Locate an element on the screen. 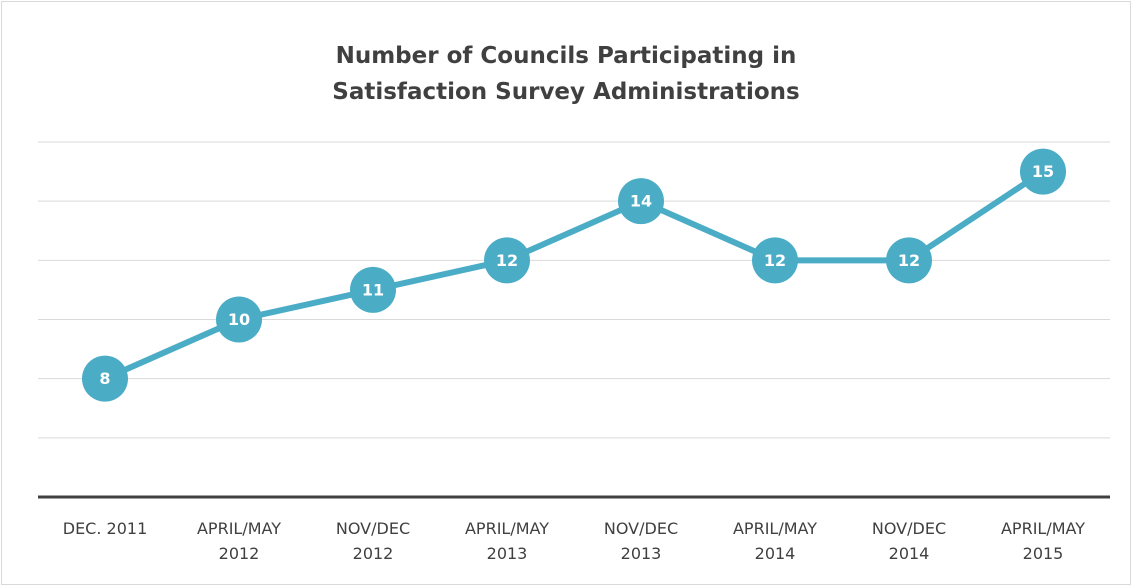 This screenshot has width=1132, height=586. x-tick-label: DEC. 2011 is located at coordinates (105, 528).